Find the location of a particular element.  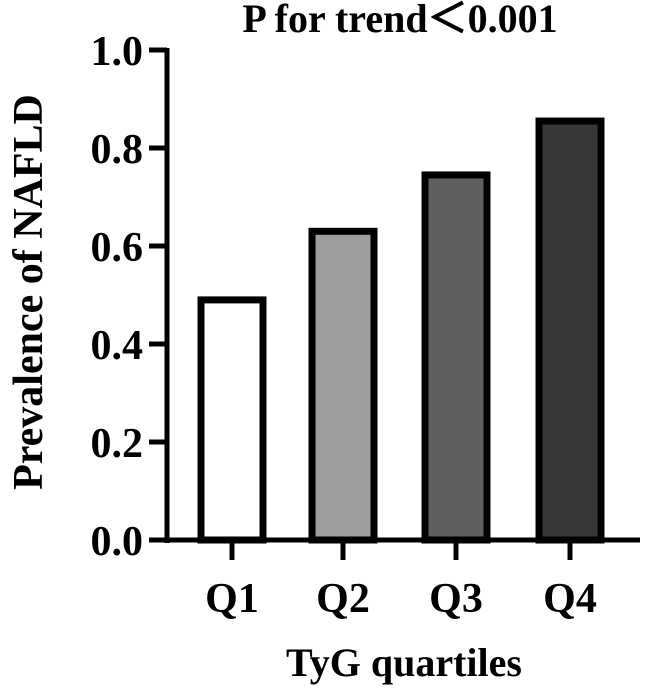

bar-q3 is located at coordinates (456, 357).